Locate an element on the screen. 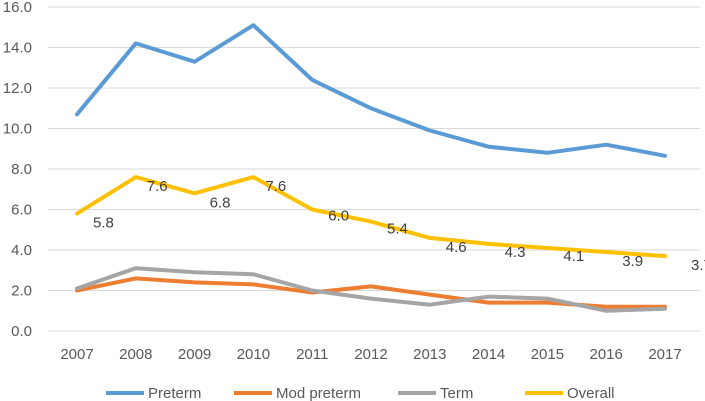  y-tick-label: 0.0 is located at coordinates (21, 331).